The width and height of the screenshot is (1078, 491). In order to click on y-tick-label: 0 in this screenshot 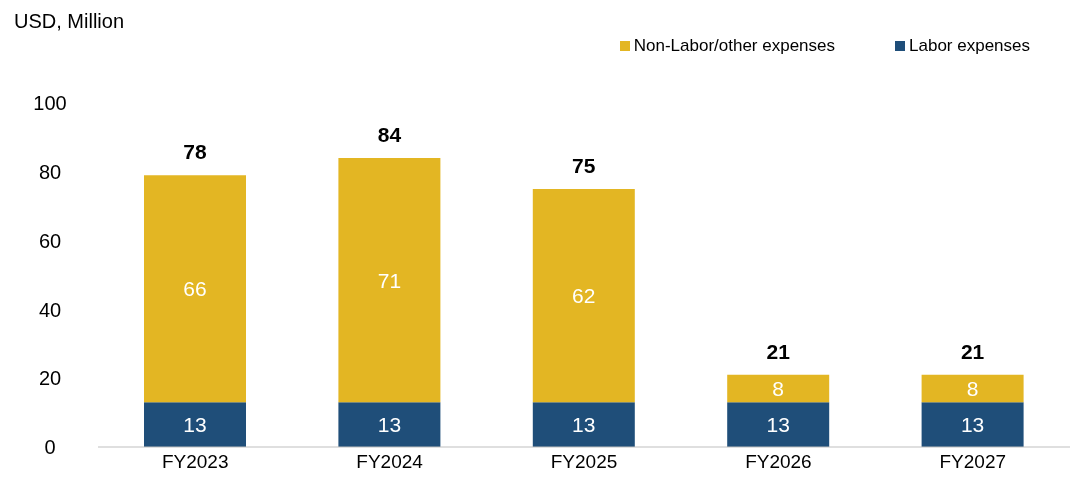, I will do `click(50, 447)`.